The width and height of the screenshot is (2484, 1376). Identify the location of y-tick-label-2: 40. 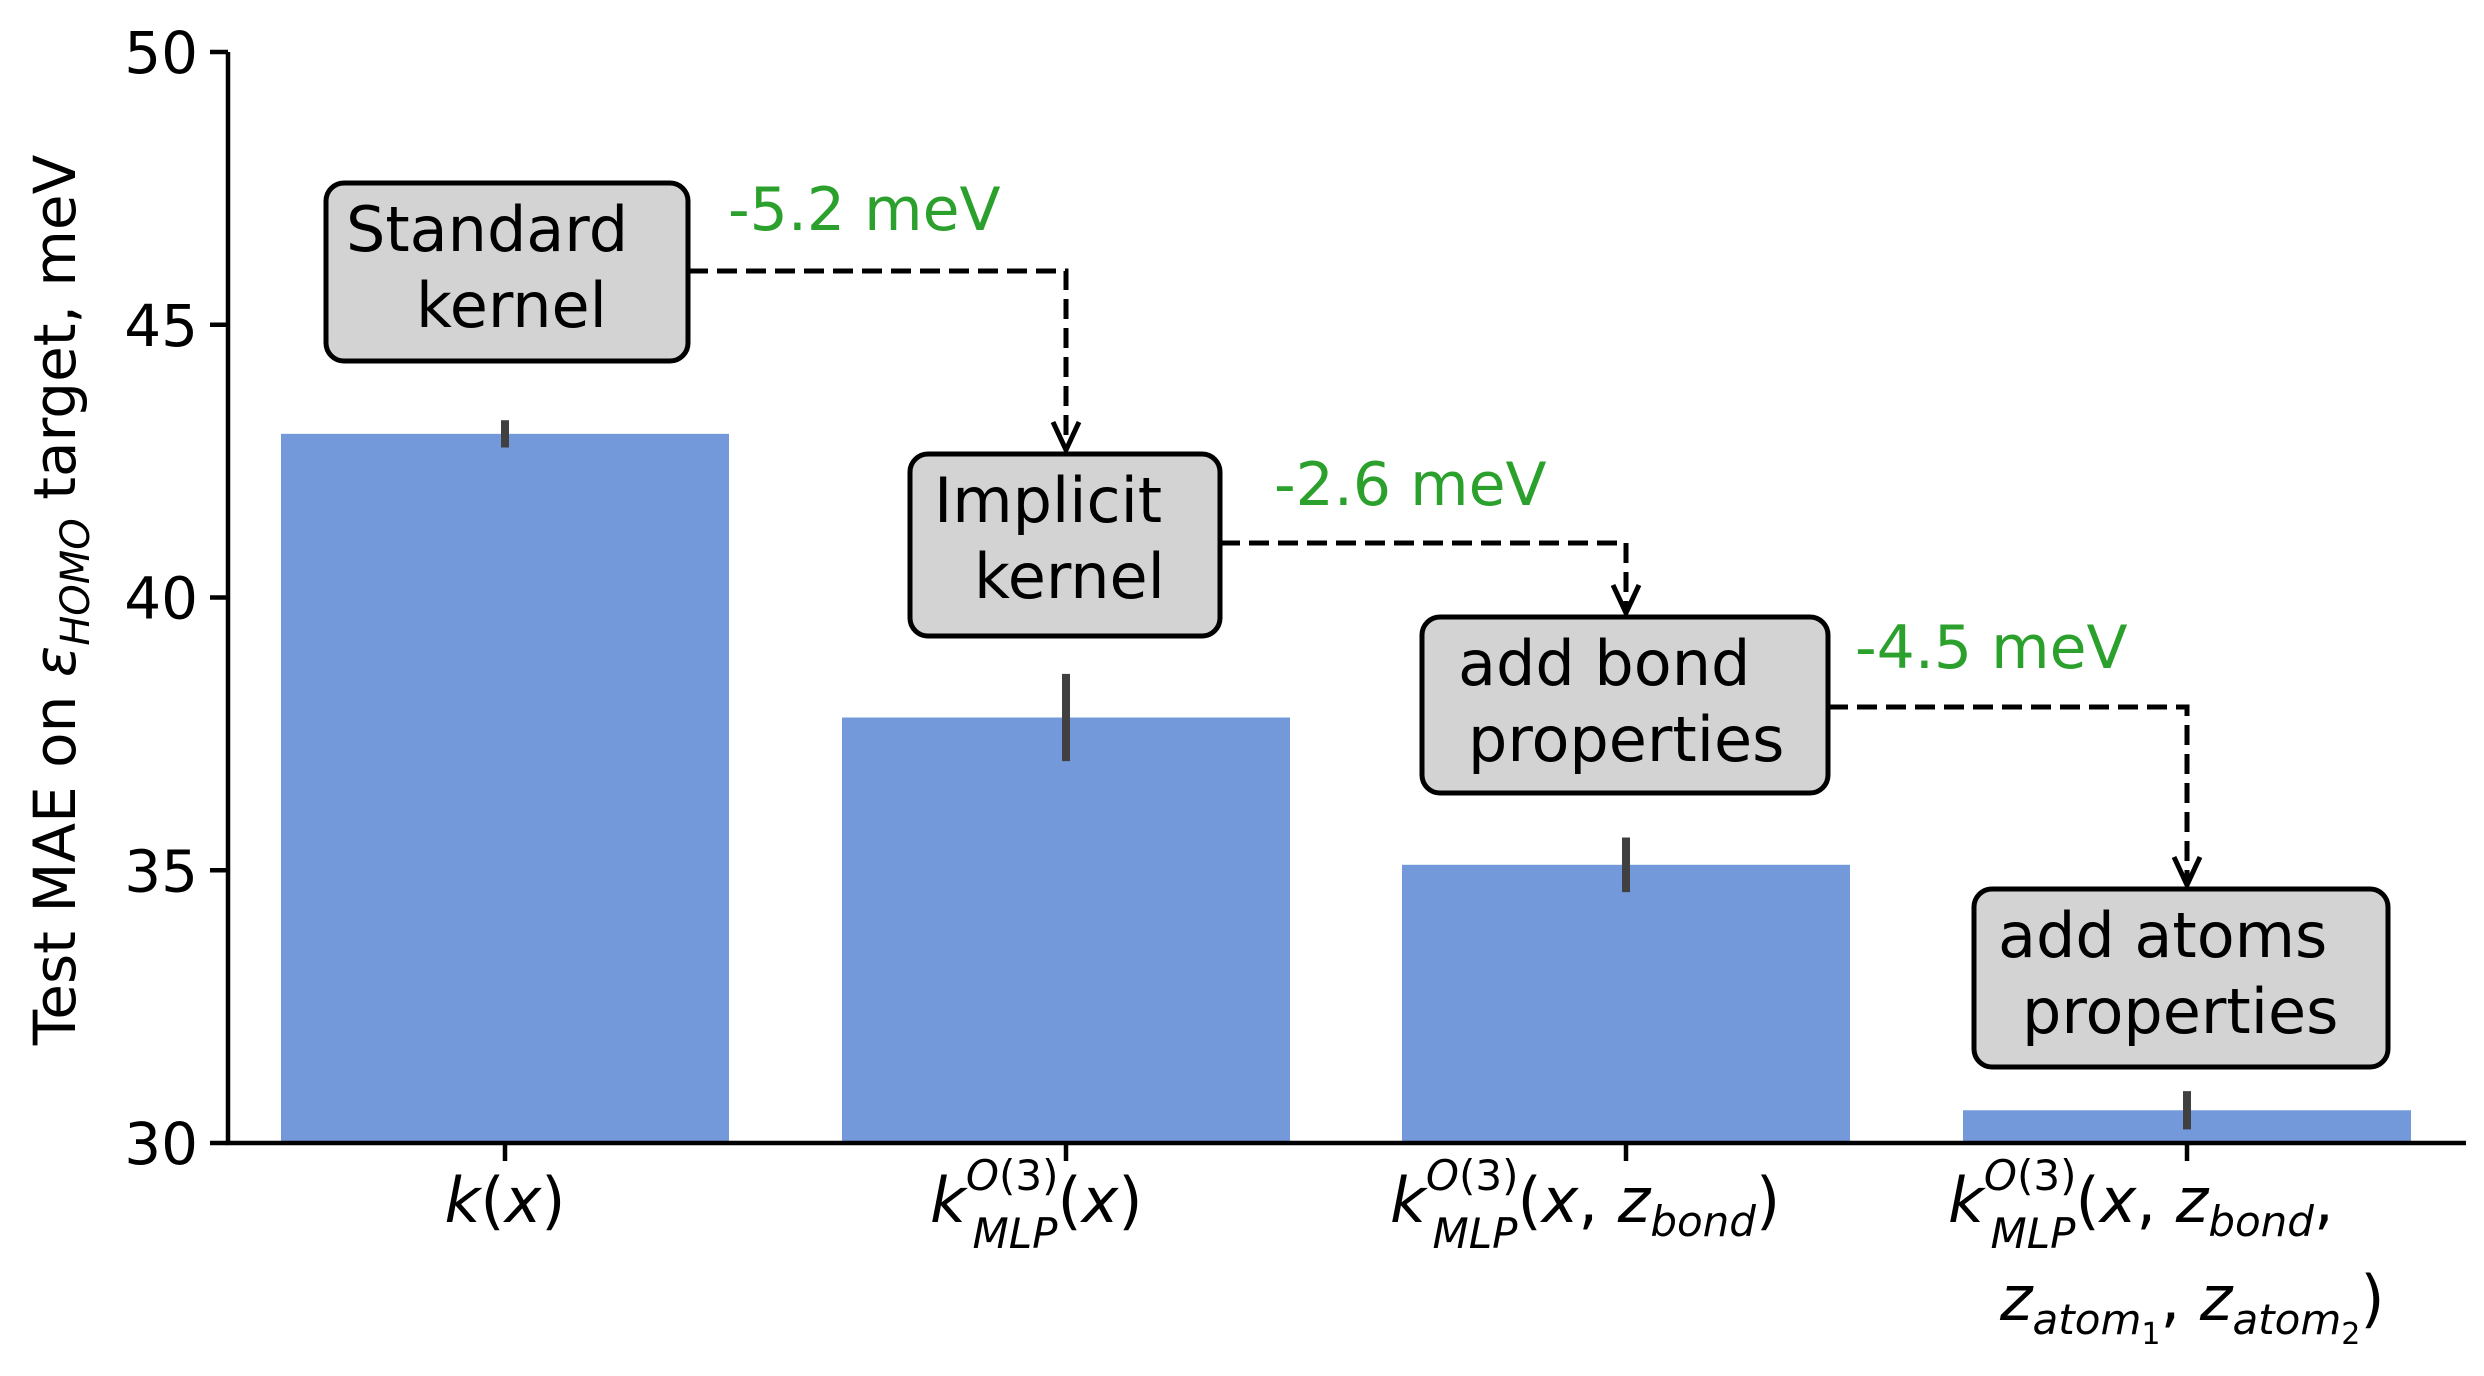
(161, 599).